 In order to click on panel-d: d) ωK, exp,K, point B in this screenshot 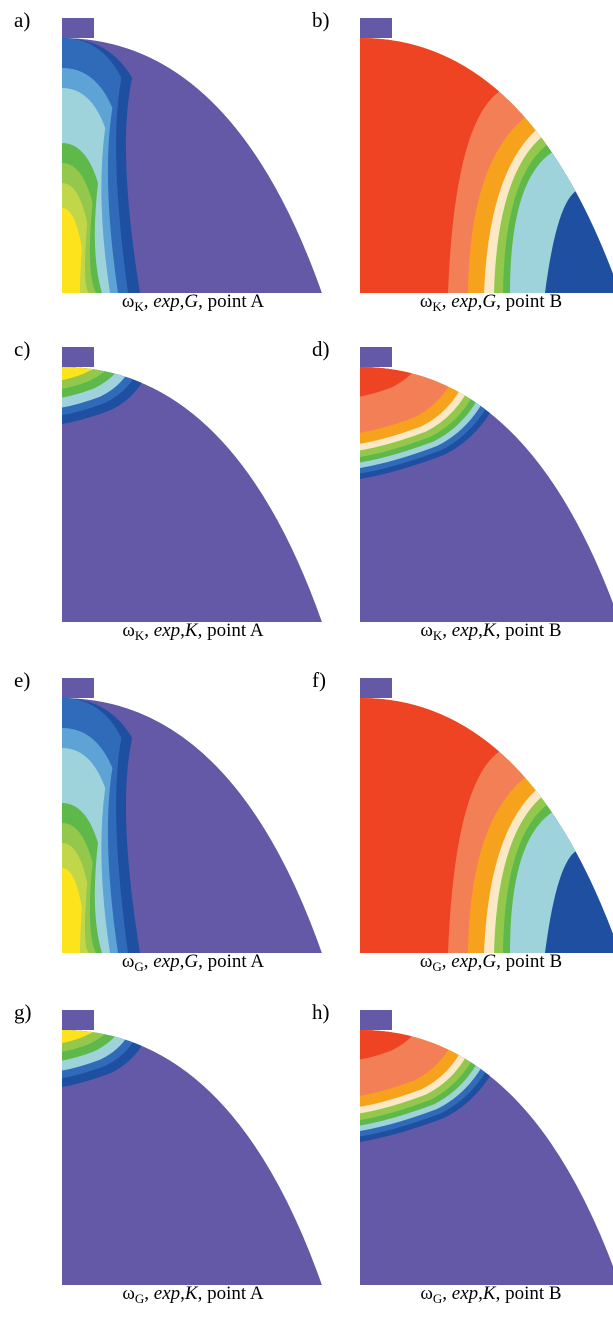, I will do `click(462, 502)`.